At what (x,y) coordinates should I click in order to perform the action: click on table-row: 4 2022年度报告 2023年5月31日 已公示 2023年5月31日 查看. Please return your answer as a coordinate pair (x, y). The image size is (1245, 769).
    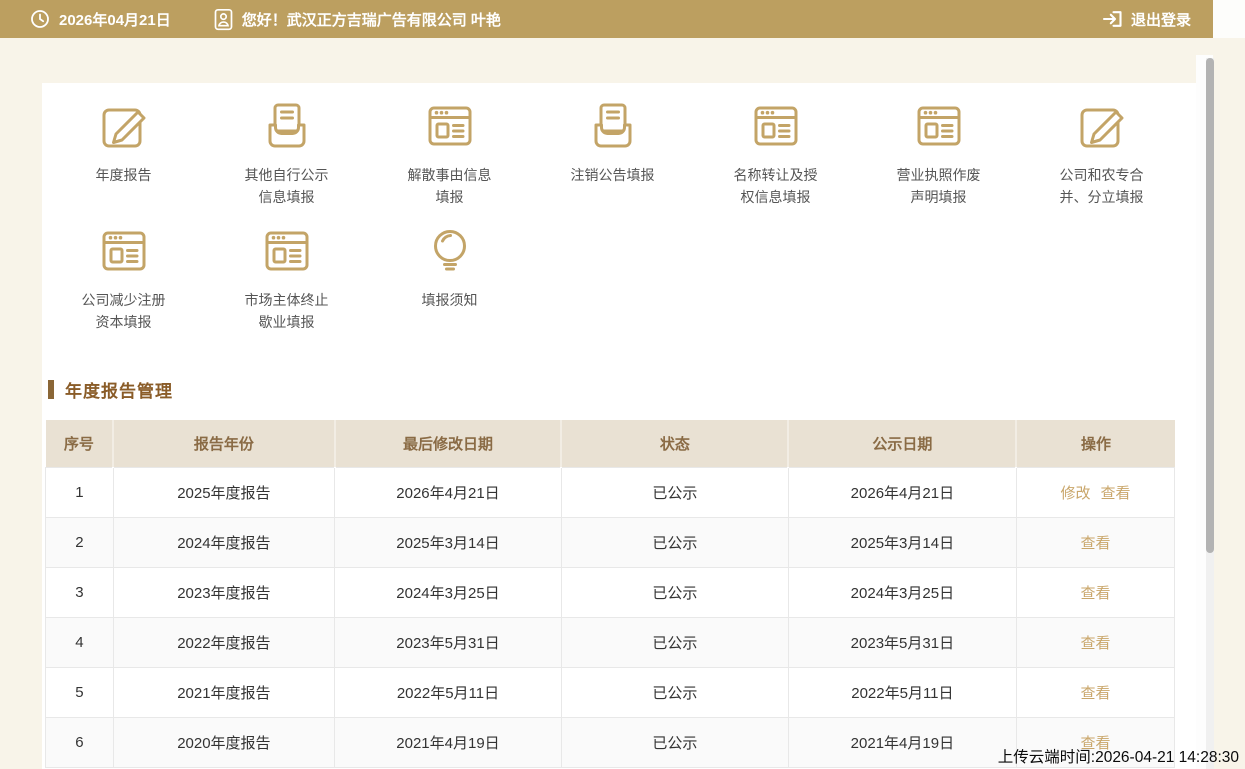
    Looking at the image, I should click on (610, 642).